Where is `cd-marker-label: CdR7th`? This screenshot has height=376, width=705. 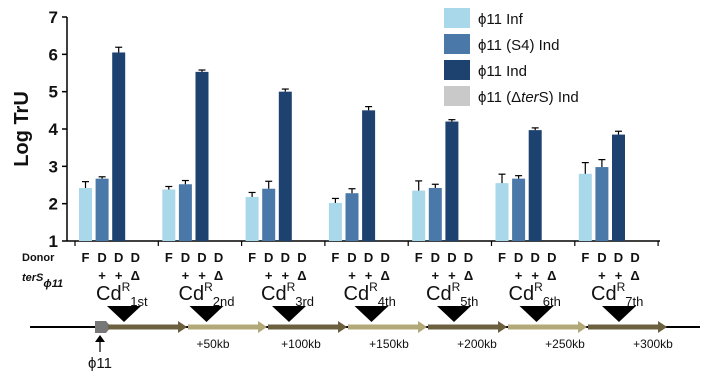 cd-marker-label: CdR7th is located at coordinates (617, 294).